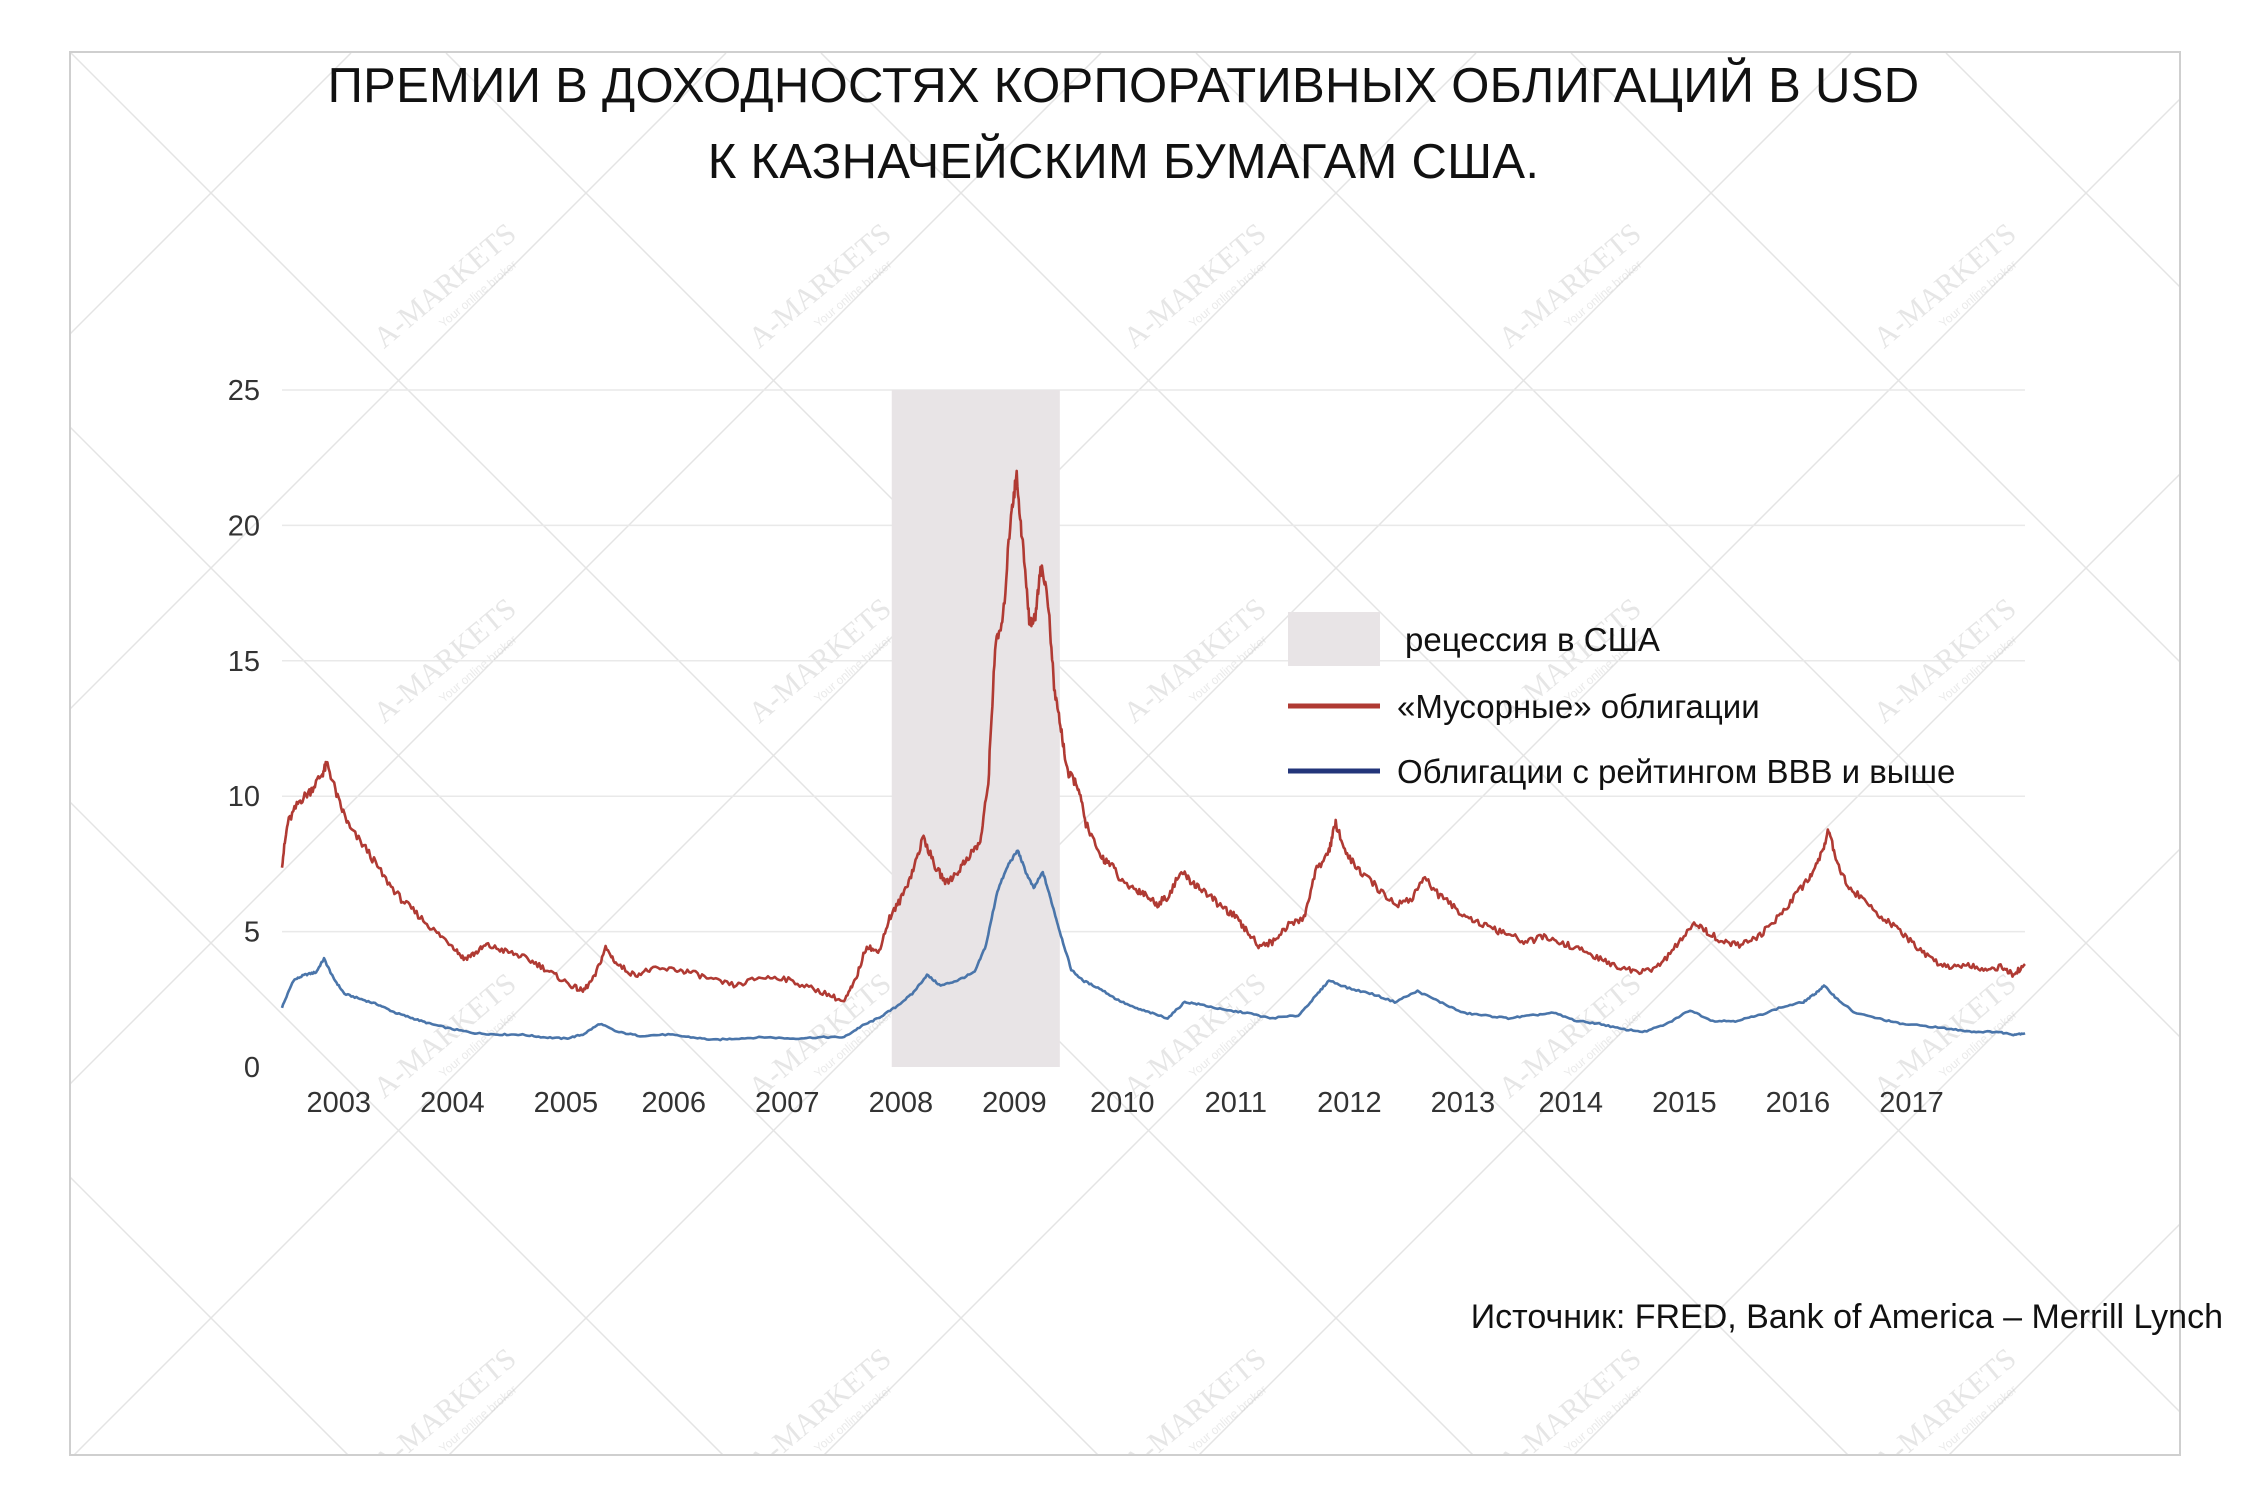  I want to click on x-tick-label: 2014, so click(1571, 1103).